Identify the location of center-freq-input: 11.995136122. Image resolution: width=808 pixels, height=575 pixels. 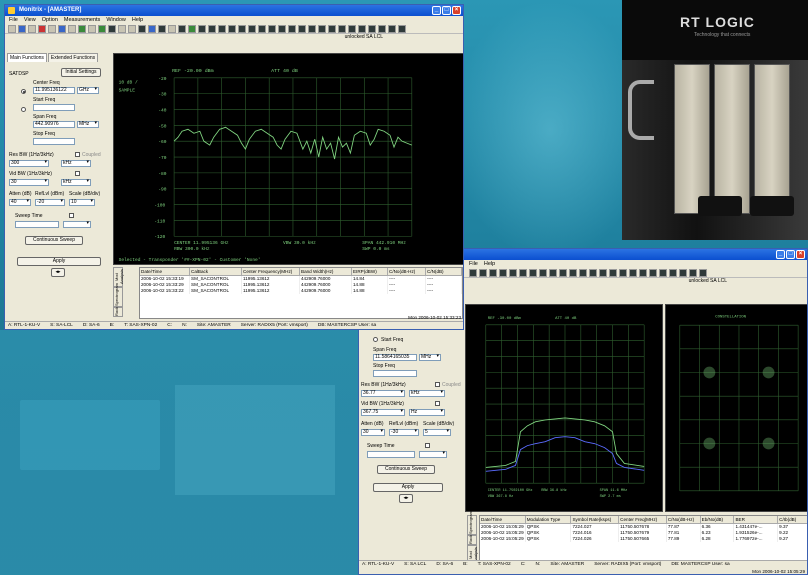
(54, 90).